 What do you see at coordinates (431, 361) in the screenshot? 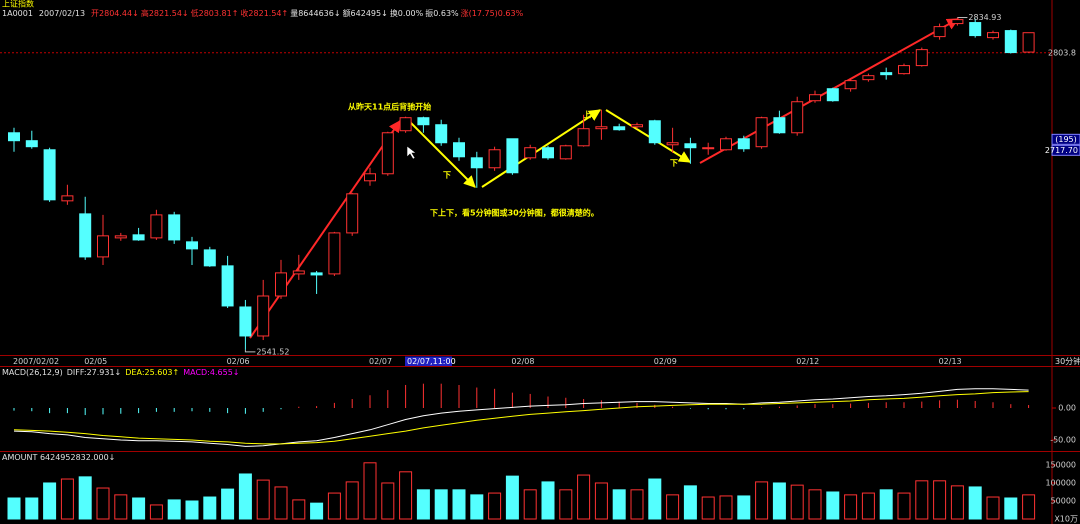
I see `cursor-time: 02/07,11:00` at bounding box center [431, 361].